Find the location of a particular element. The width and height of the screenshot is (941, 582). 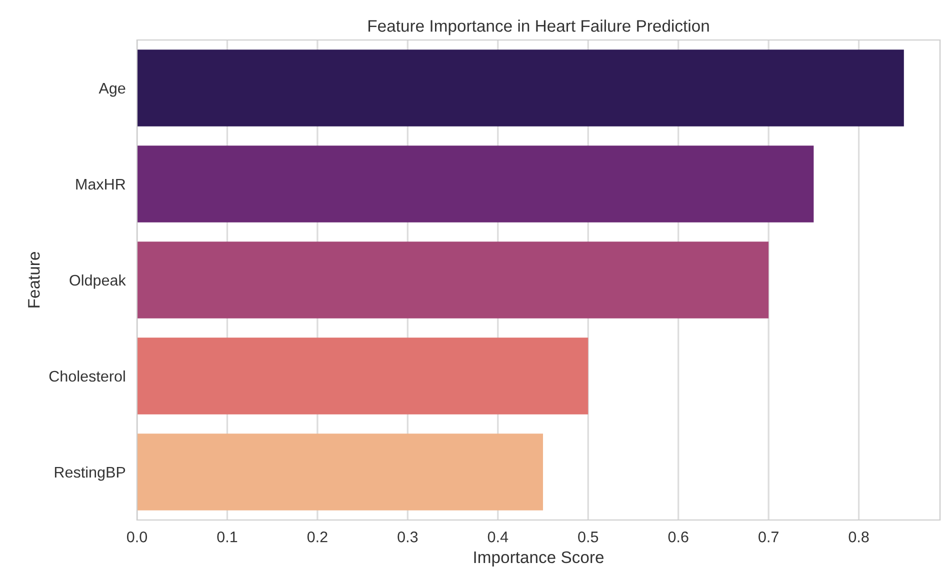

x-tick-label: 0.5 is located at coordinates (588, 537).